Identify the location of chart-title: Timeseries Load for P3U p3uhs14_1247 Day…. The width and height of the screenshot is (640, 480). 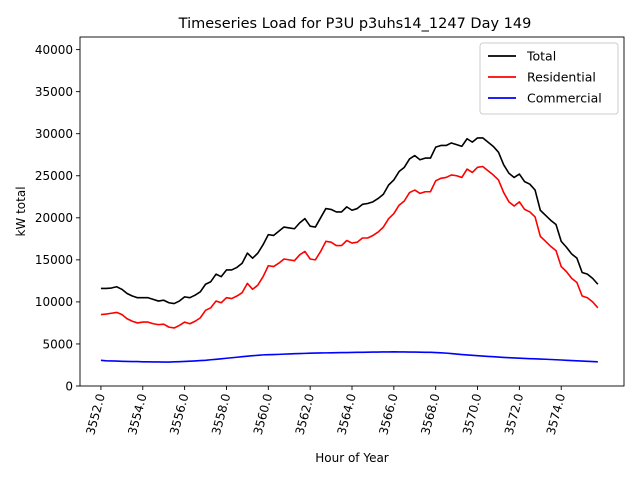
(355, 24).